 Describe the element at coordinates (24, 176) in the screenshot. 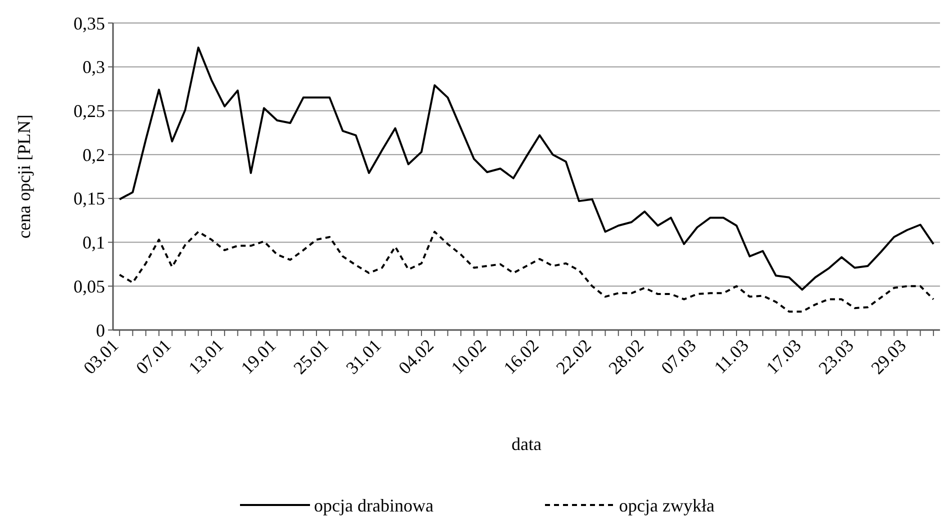

I see `y-axis-title: cena opcji [PLN]` at that location.